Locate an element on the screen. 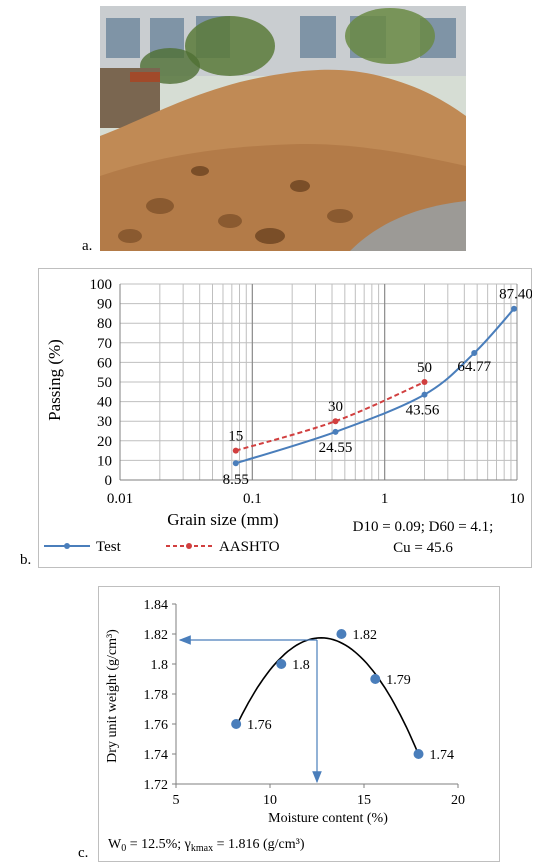  data-label-aashto: 15 is located at coordinates (235, 437).